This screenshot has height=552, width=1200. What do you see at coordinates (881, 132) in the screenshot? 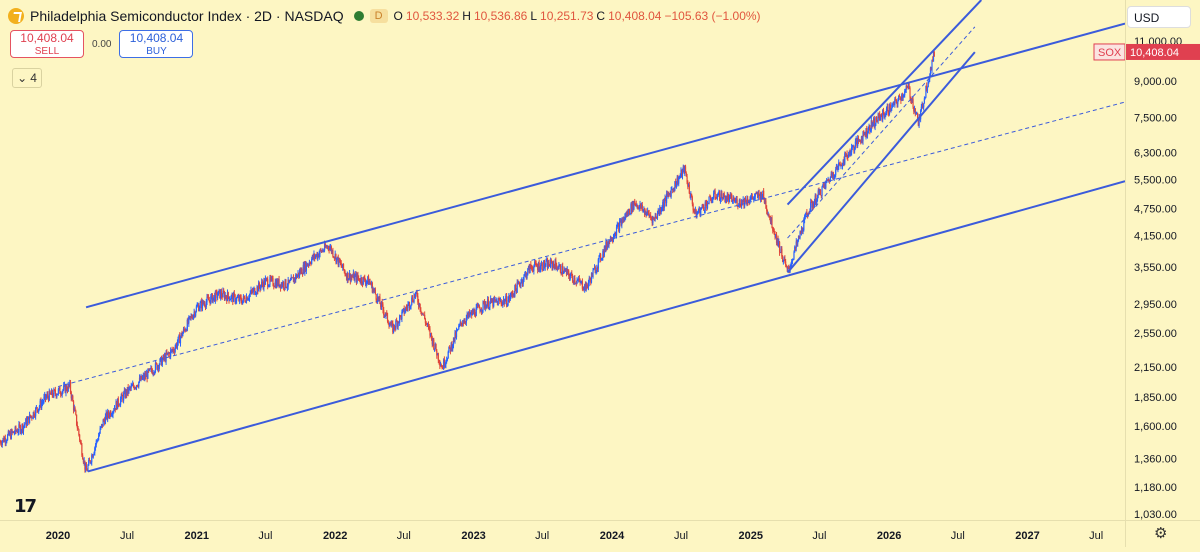
I see `steep-mid-line` at bounding box center [881, 132].